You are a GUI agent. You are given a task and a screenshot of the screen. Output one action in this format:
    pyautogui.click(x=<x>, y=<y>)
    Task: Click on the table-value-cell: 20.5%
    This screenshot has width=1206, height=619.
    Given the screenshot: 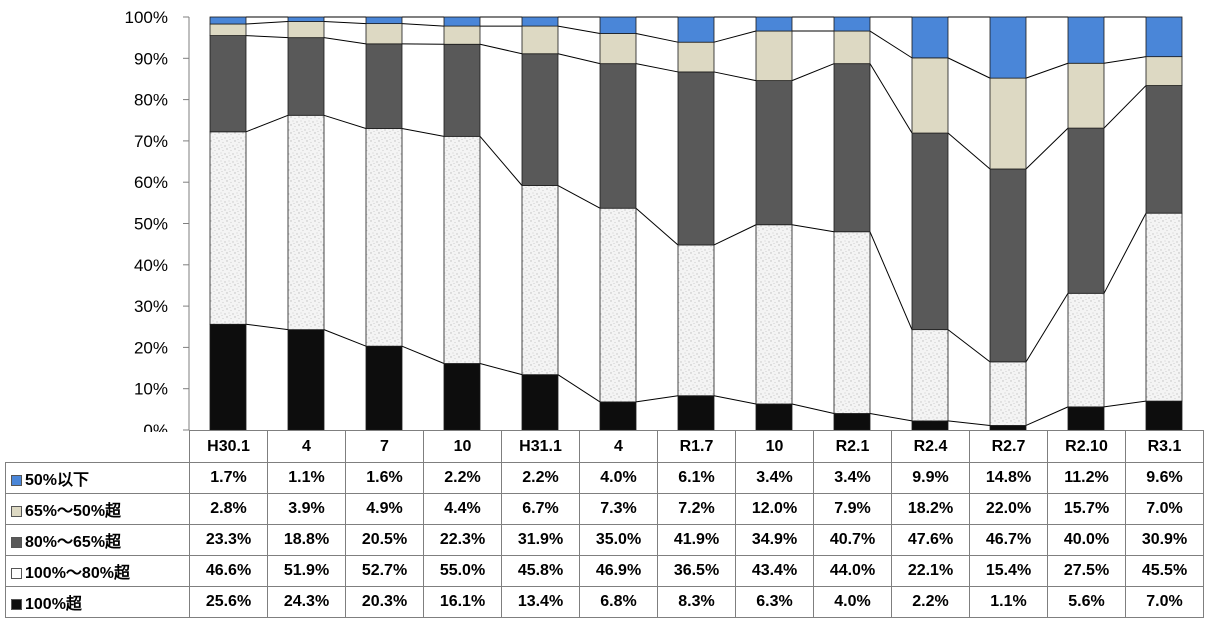 What is the action you would take?
    pyautogui.click(x=384, y=540)
    